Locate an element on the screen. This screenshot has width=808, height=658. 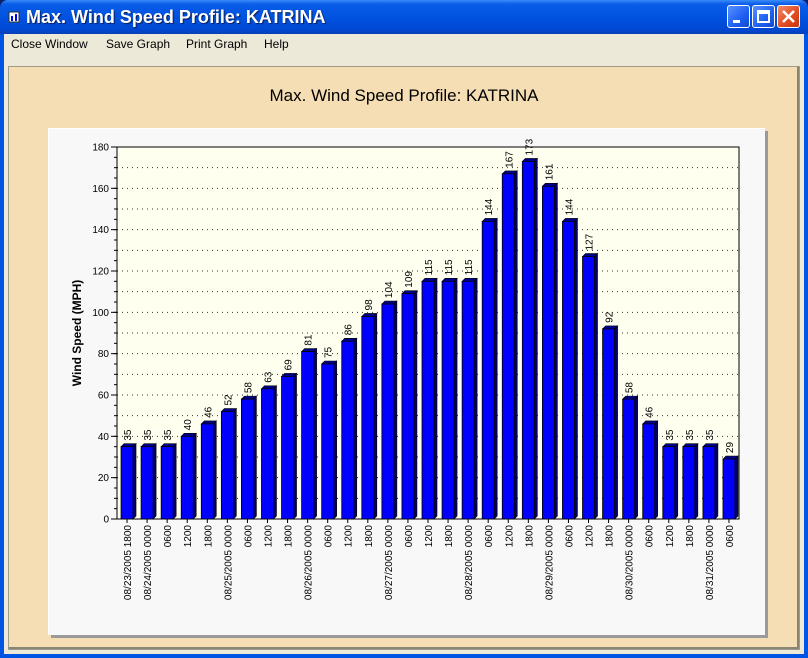
x-tick-label: 08/29/2005 0000 is located at coordinates (549, 563).